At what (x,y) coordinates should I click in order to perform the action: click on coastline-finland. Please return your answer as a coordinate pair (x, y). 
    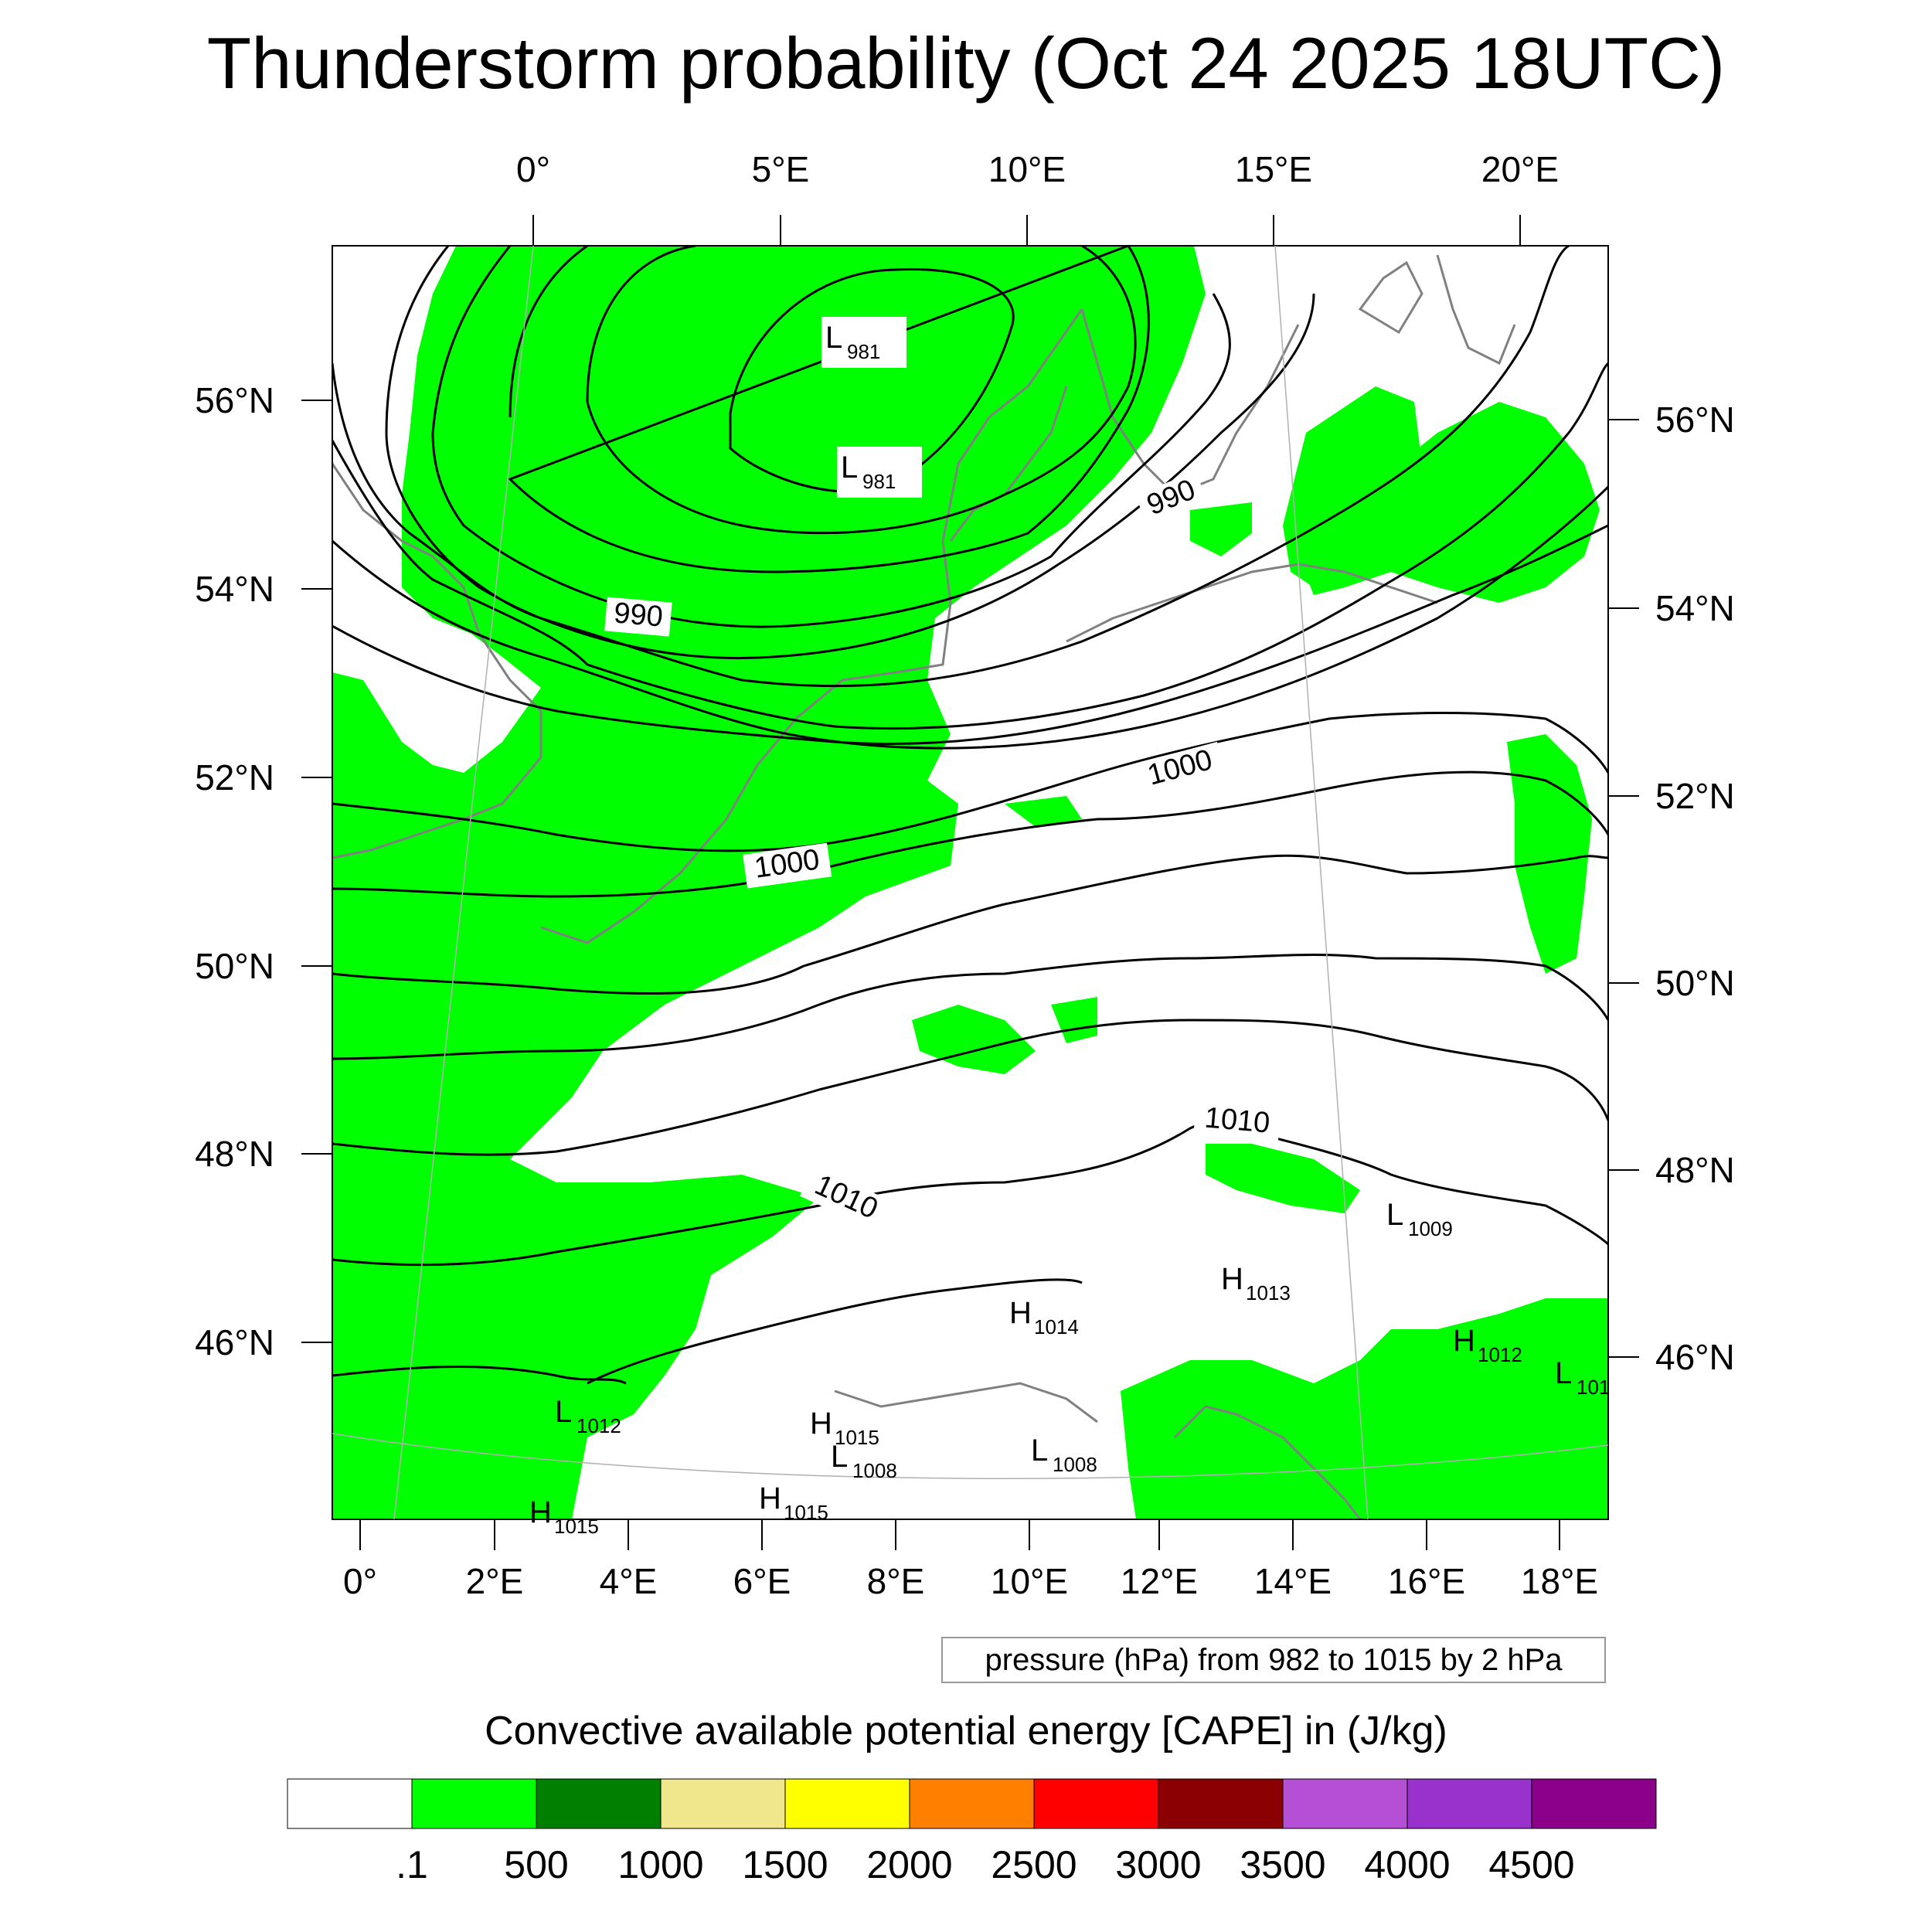
    Looking at the image, I should click on (1476, 310).